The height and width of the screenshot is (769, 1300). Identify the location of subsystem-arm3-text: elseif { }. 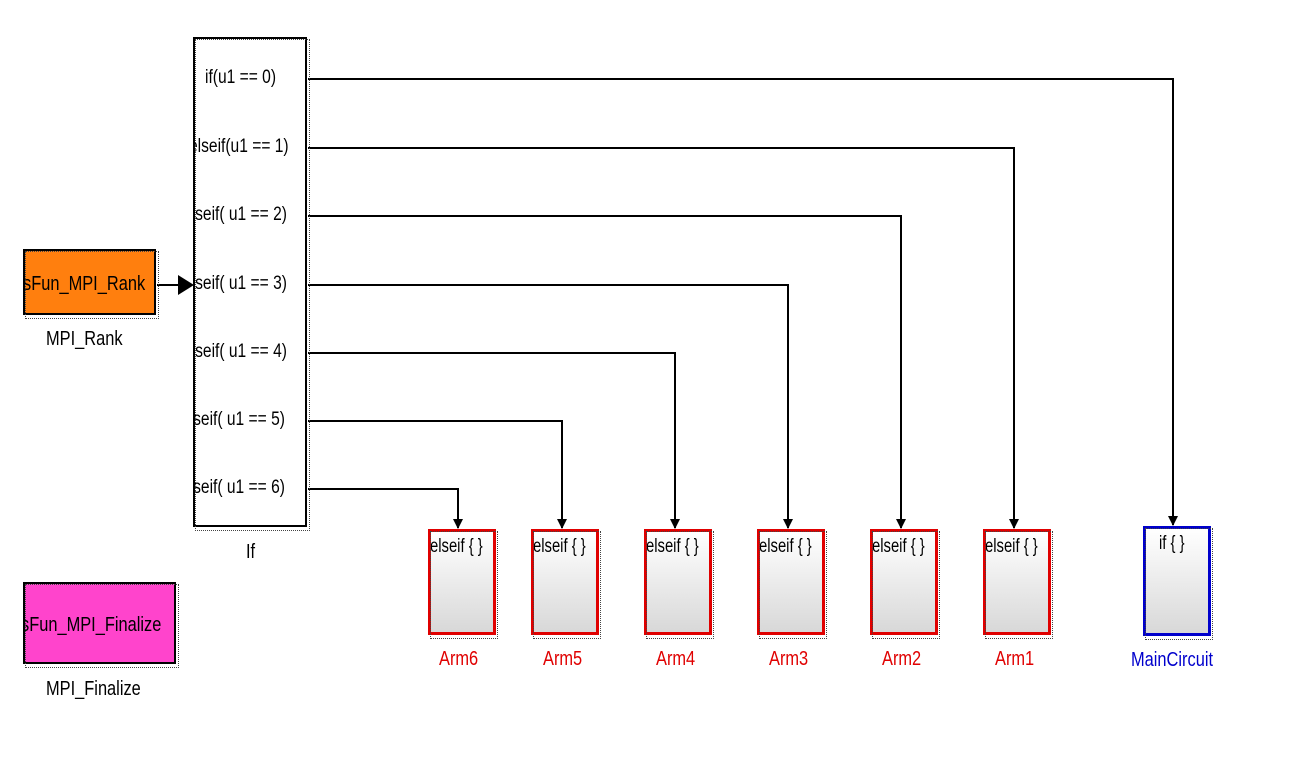
(785, 546).